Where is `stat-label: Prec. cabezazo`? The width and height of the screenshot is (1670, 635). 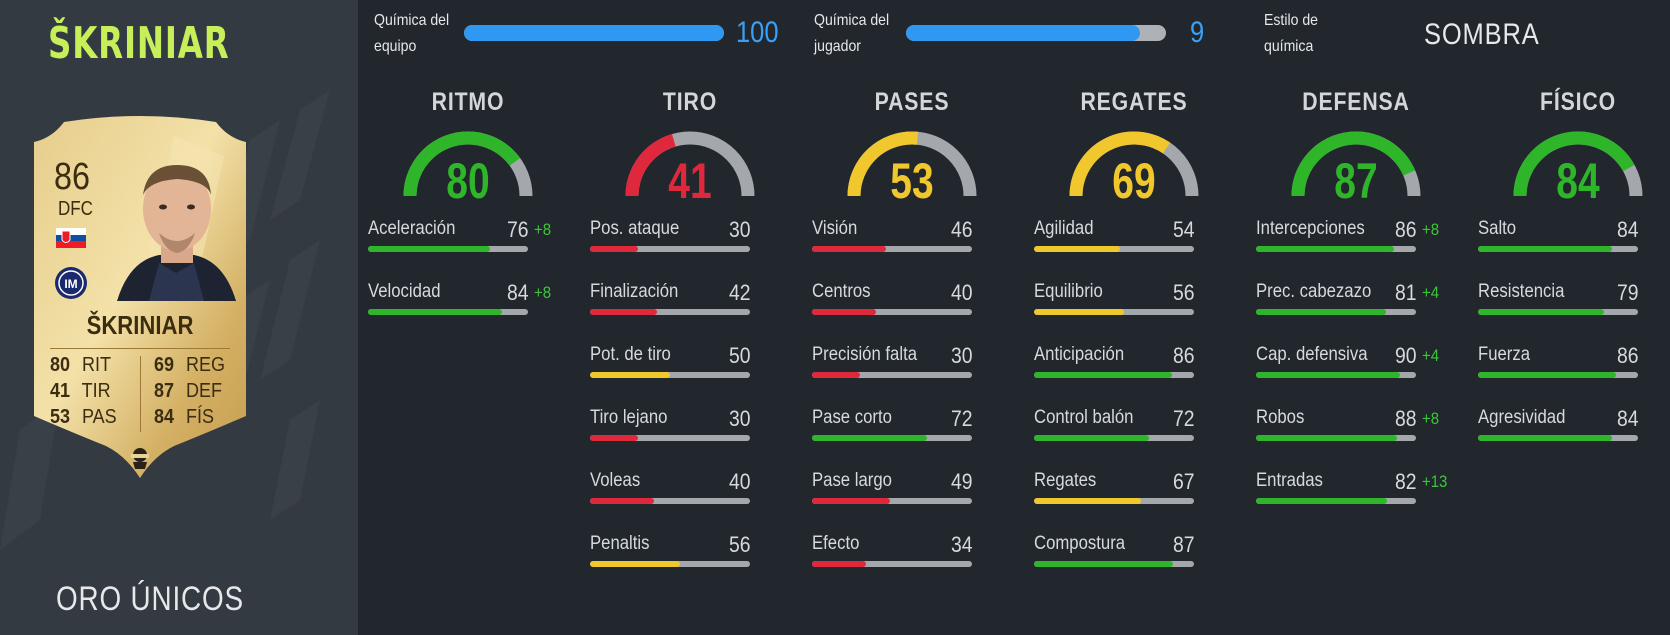 stat-label: Prec. cabezazo is located at coordinates (1314, 291).